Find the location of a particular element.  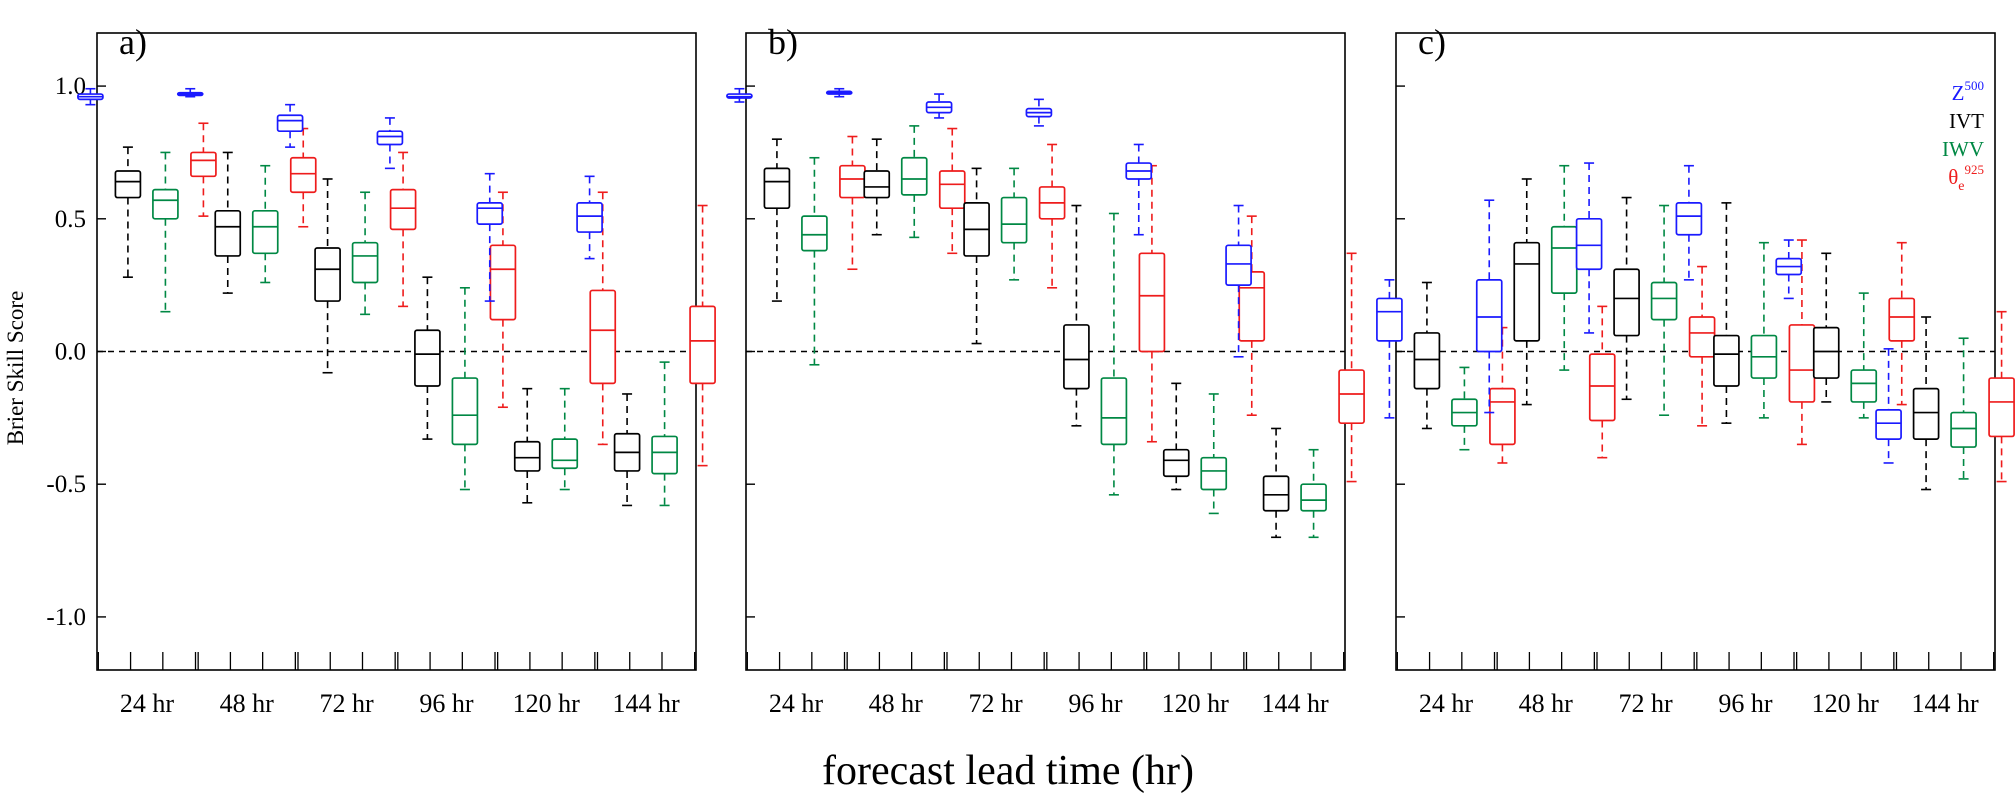

y-tick-label: 0.0 is located at coordinates (70, 352).